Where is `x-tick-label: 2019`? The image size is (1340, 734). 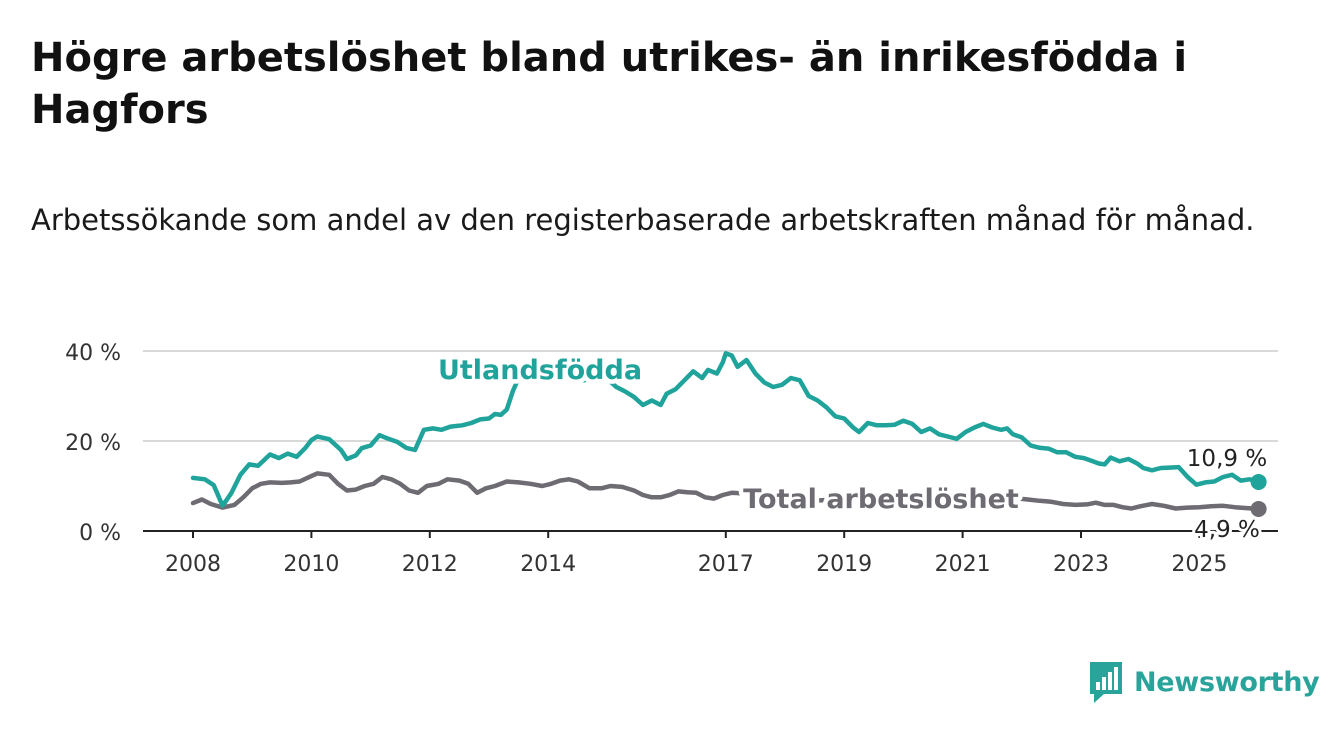
x-tick-label: 2019 is located at coordinates (844, 564).